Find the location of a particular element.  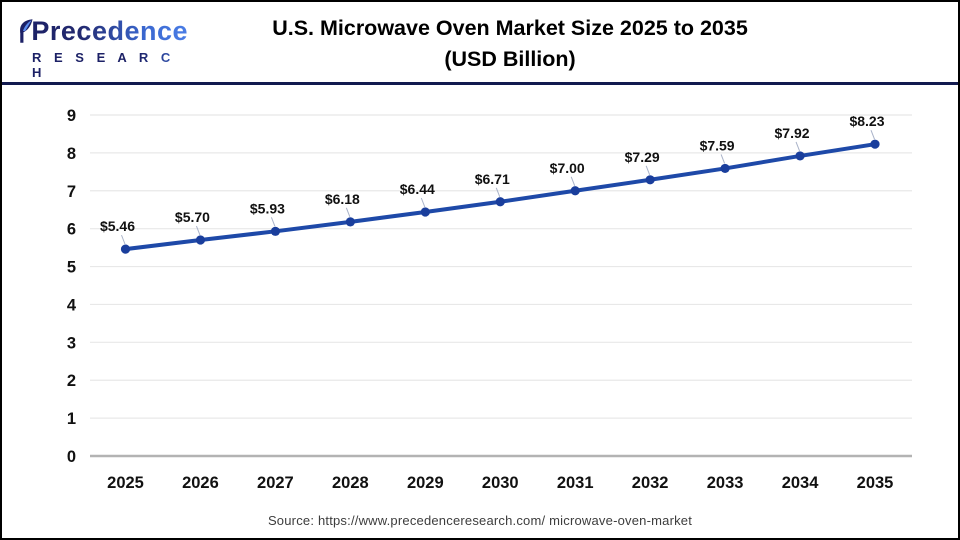

x-tick-label: 2032 is located at coordinates (650, 483).